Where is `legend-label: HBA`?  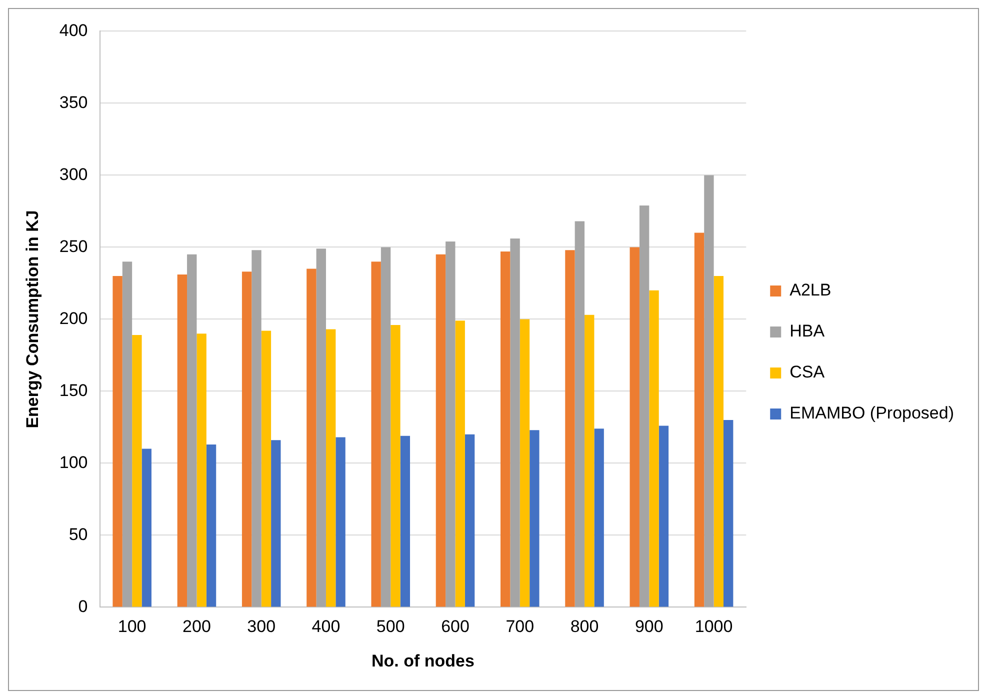 legend-label: HBA is located at coordinates (808, 331).